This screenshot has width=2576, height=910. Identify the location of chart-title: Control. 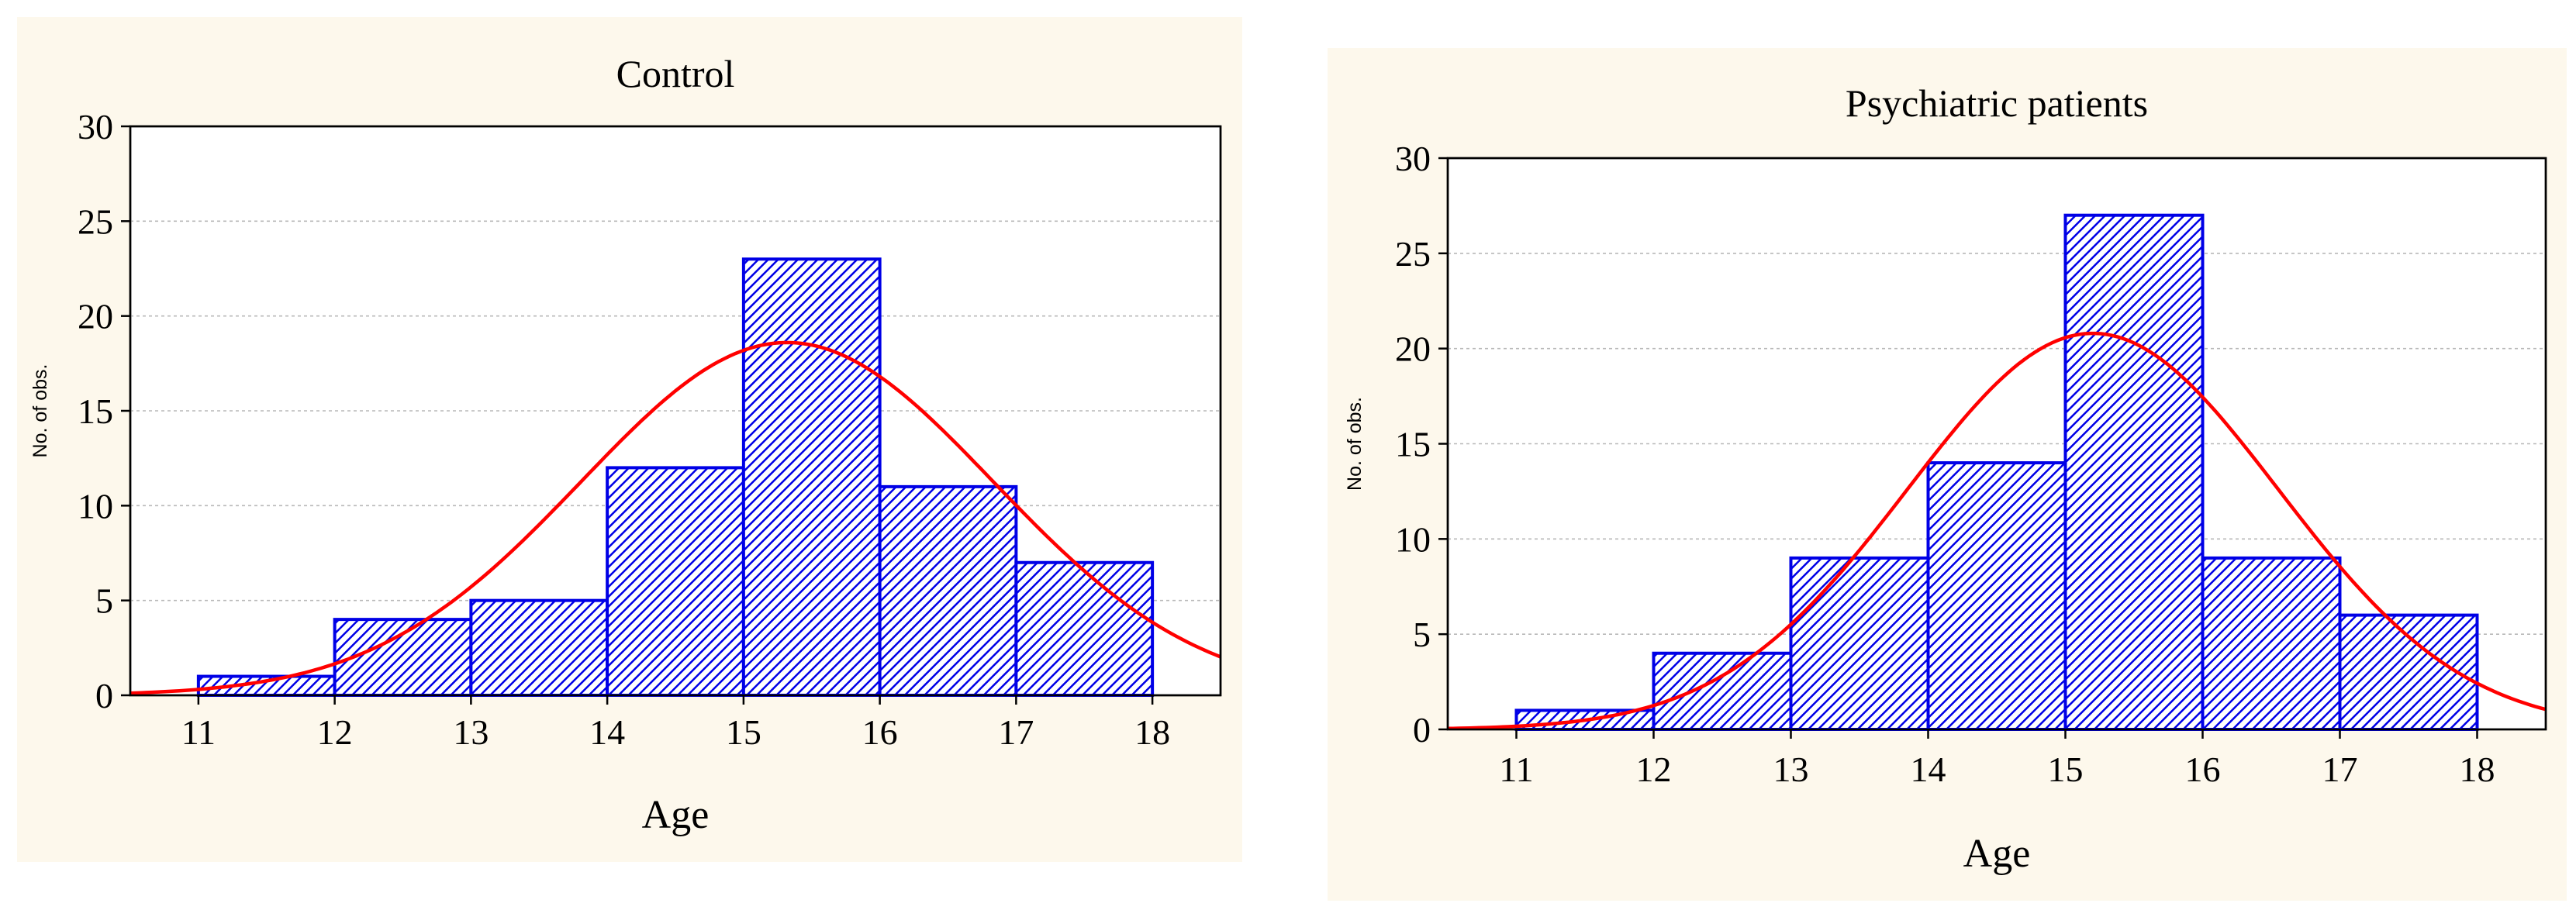
(675, 73).